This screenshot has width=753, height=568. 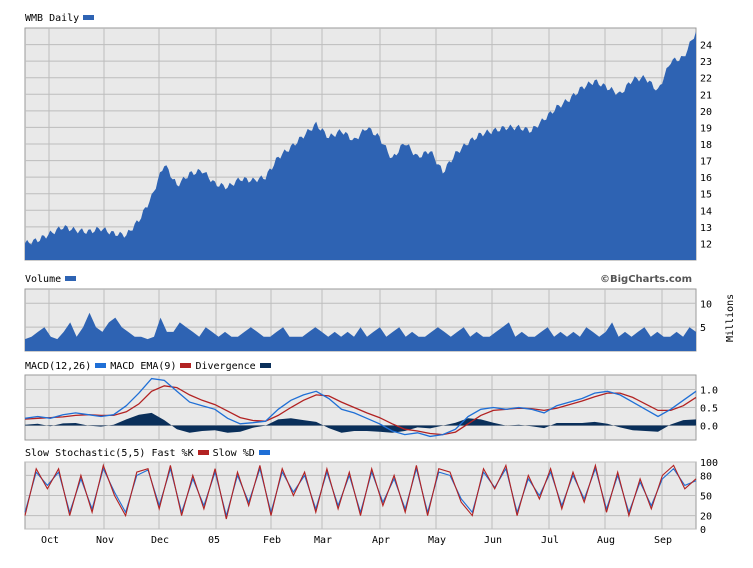 What do you see at coordinates (52, 18) in the screenshot?
I see `price-title-text: WMB Daily` at bounding box center [52, 18].